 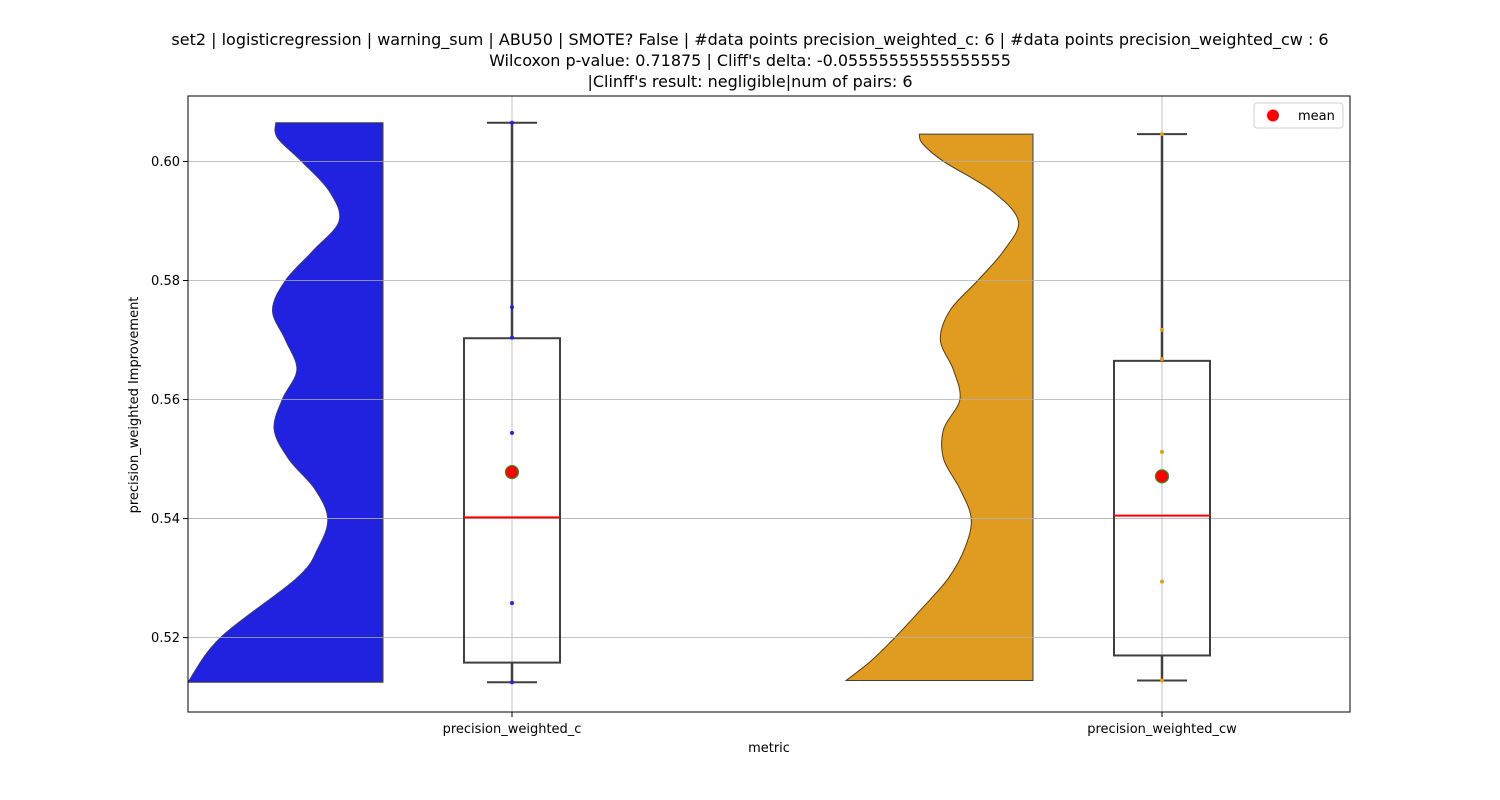 I want to click on y-tick-label-0.56: 0.56, so click(x=165, y=400).